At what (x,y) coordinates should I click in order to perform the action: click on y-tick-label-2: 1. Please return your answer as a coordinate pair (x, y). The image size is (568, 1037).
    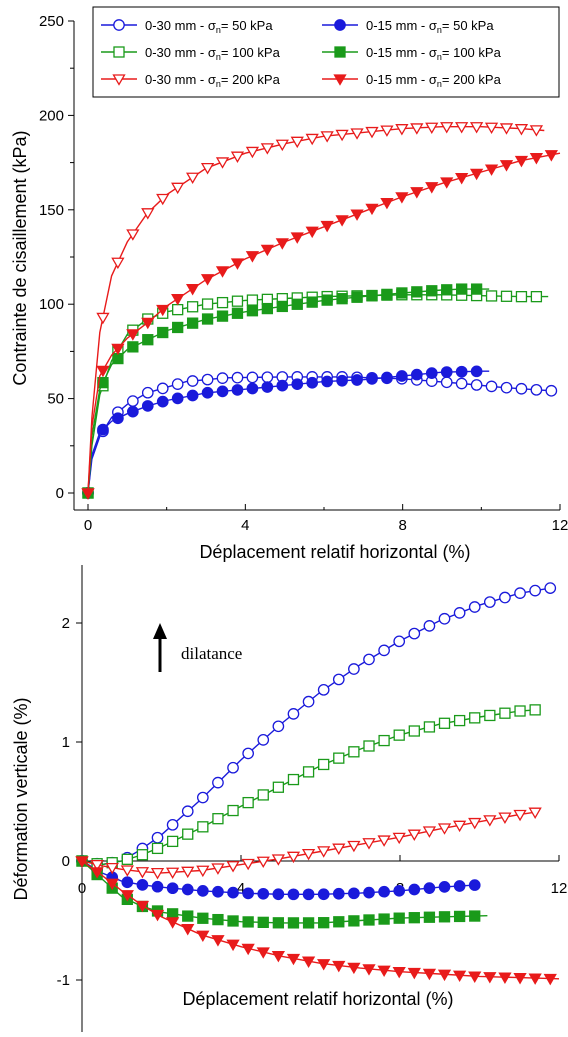
    Looking at the image, I should click on (66, 742).